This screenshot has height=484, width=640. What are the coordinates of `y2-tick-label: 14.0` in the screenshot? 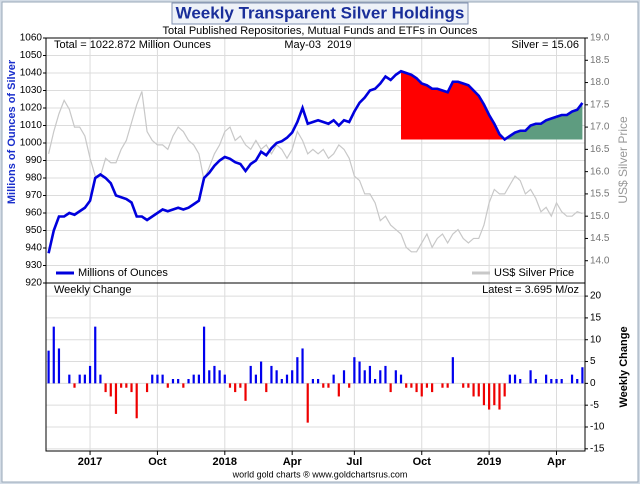 It's located at (600, 260).